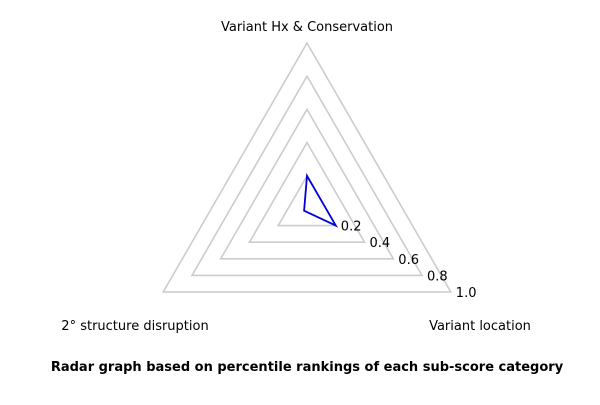 The width and height of the screenshot is (600, 405). Describe the element at coordinates (134, 326) in the screenshot. I see `axis-label-2-structure-disruption: 2° structure disruption` at that location.